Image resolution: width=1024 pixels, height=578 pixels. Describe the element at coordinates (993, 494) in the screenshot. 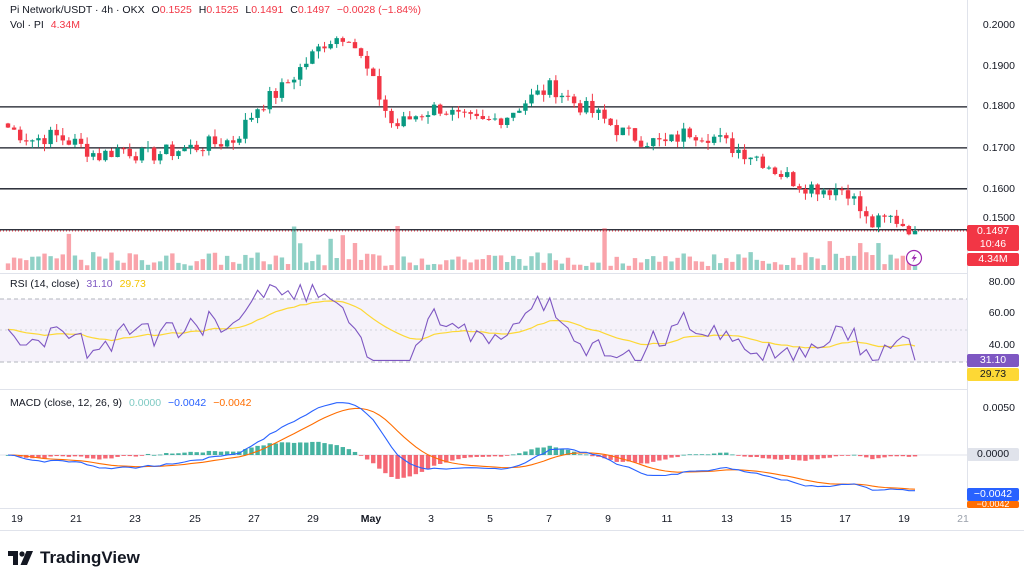

I see `macd-value-tag: −0.0042` at that location.